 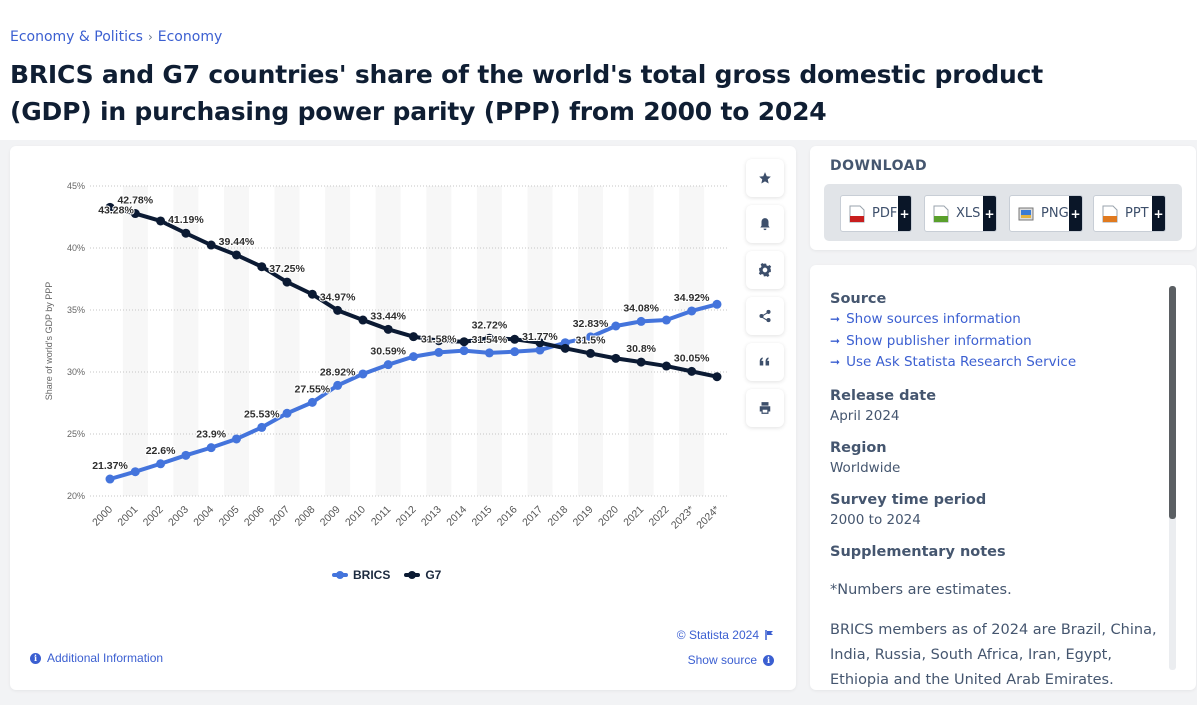 What do you see at coordinates (1129, 213) in the screenshot?
I see `download-ppt-button: PPT +` at bounding box center [1129, 213].